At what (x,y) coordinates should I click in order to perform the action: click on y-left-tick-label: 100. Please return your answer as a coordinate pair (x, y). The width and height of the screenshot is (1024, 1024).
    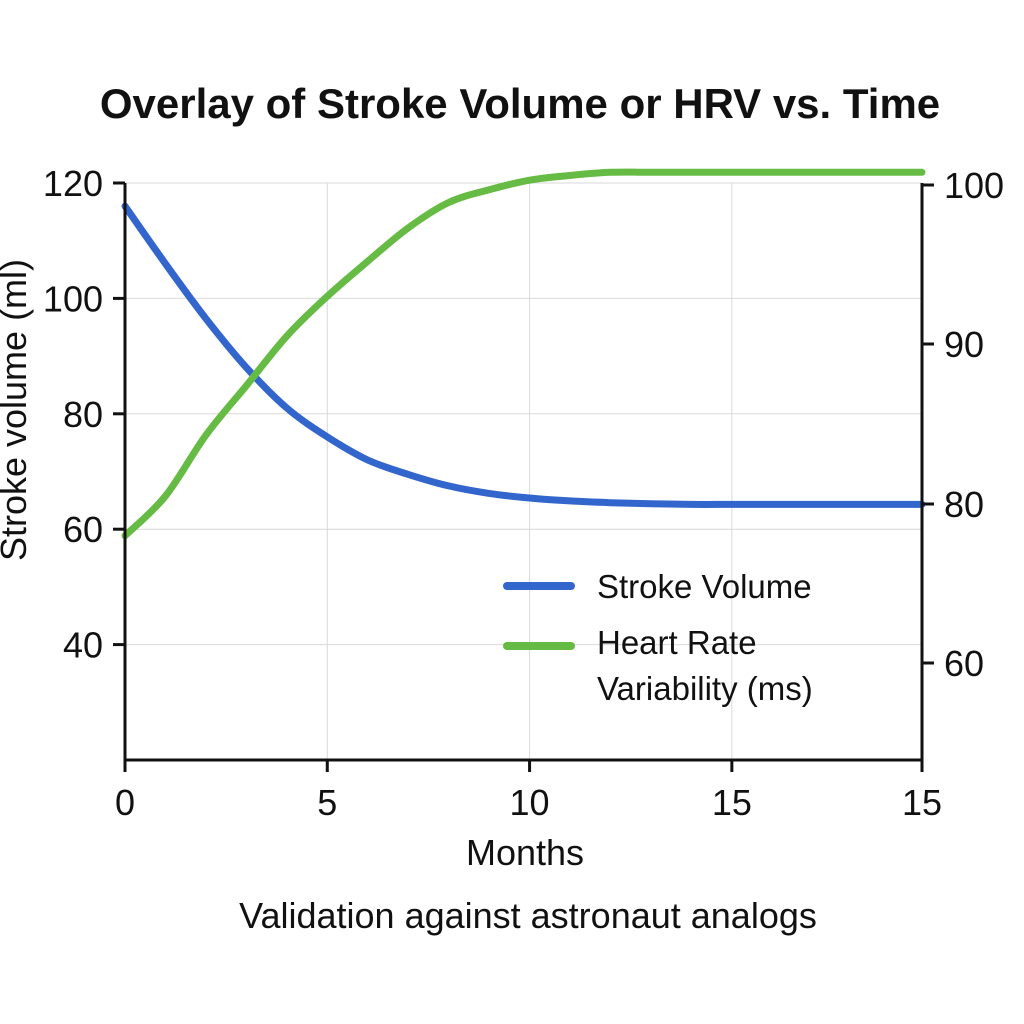
    Looking at the image, I should click on (73, 298).